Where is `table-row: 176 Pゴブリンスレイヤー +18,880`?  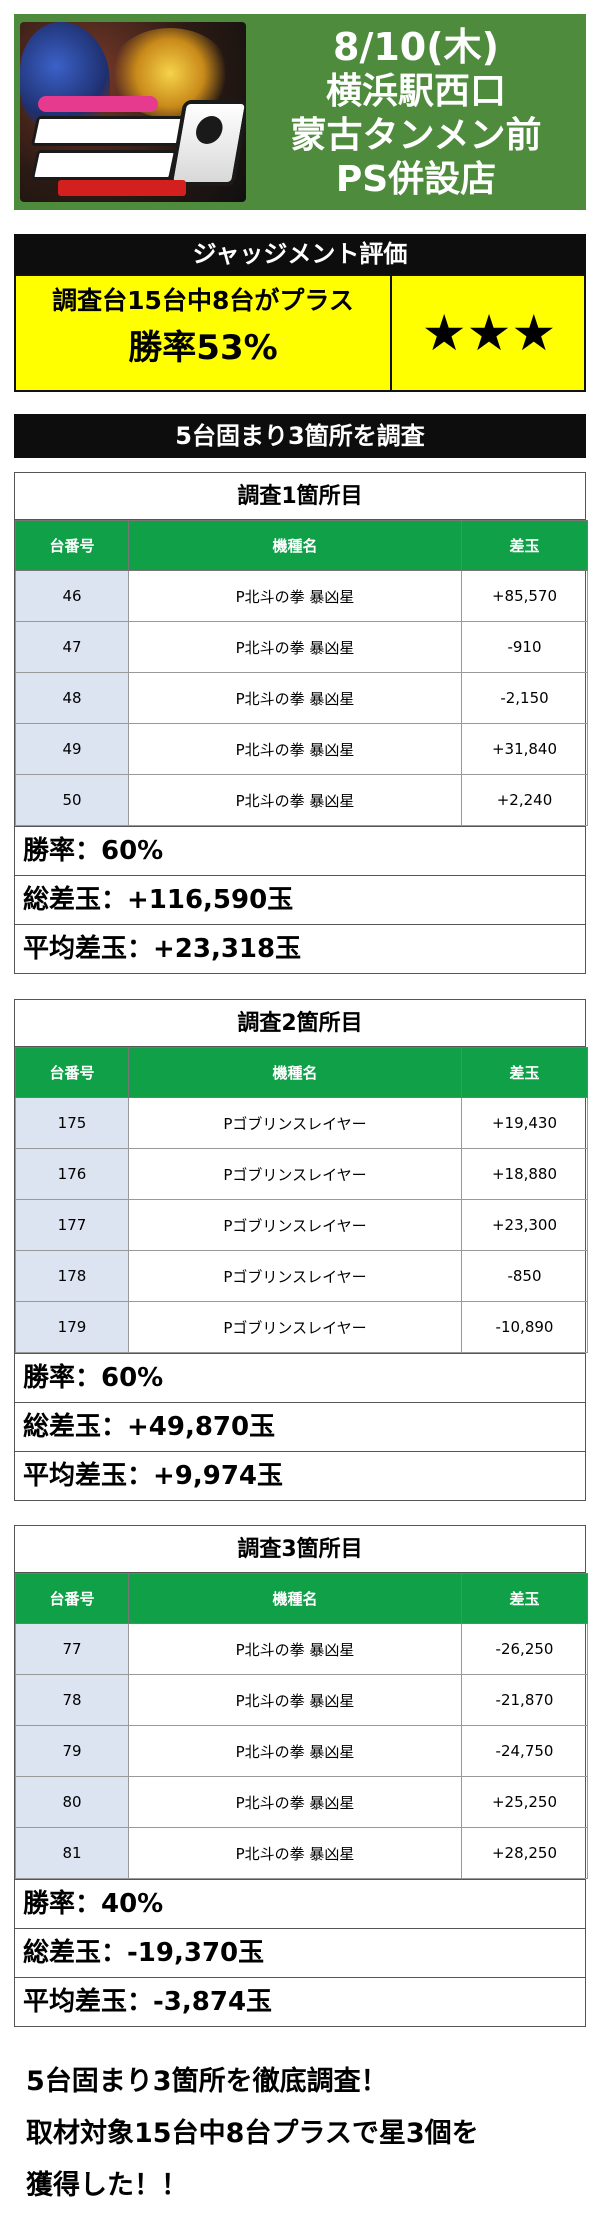 table-row: 176 Pゴブリンスレイヤー +18,880 is located at coordinates (301, 1174).